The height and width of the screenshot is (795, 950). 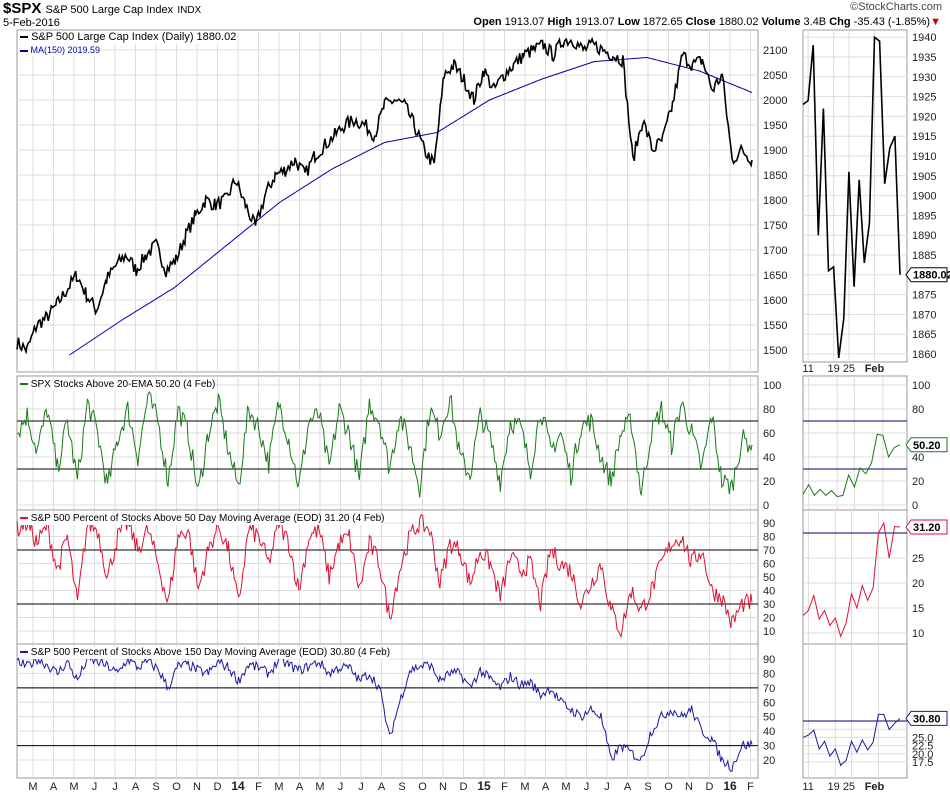 What do you see at coordinates (628, 22) in the screenshot?
I see `low-label: Low` at bounding box center [628, 22].